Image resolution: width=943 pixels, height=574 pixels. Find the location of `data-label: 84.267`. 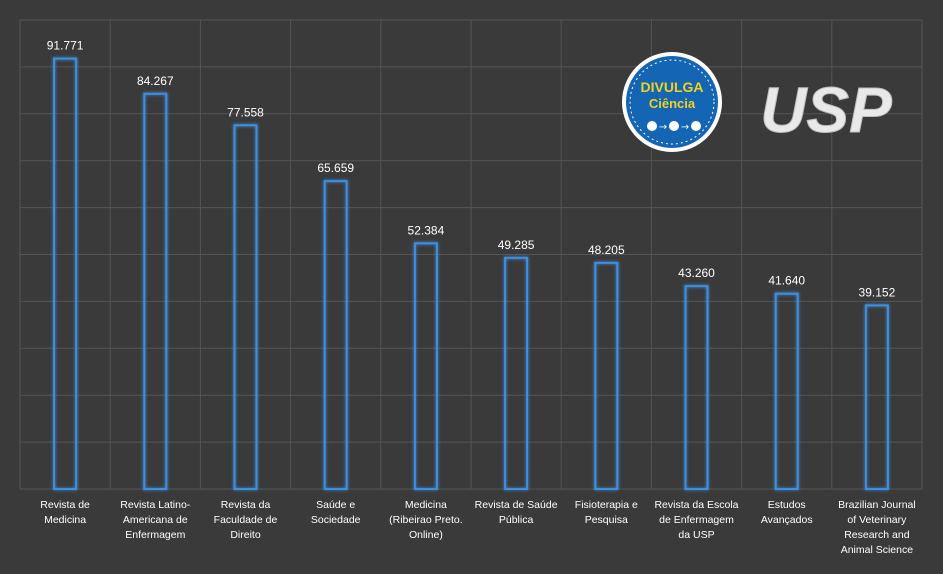

data-label: 84.267 is located at coordinates (155, 81).